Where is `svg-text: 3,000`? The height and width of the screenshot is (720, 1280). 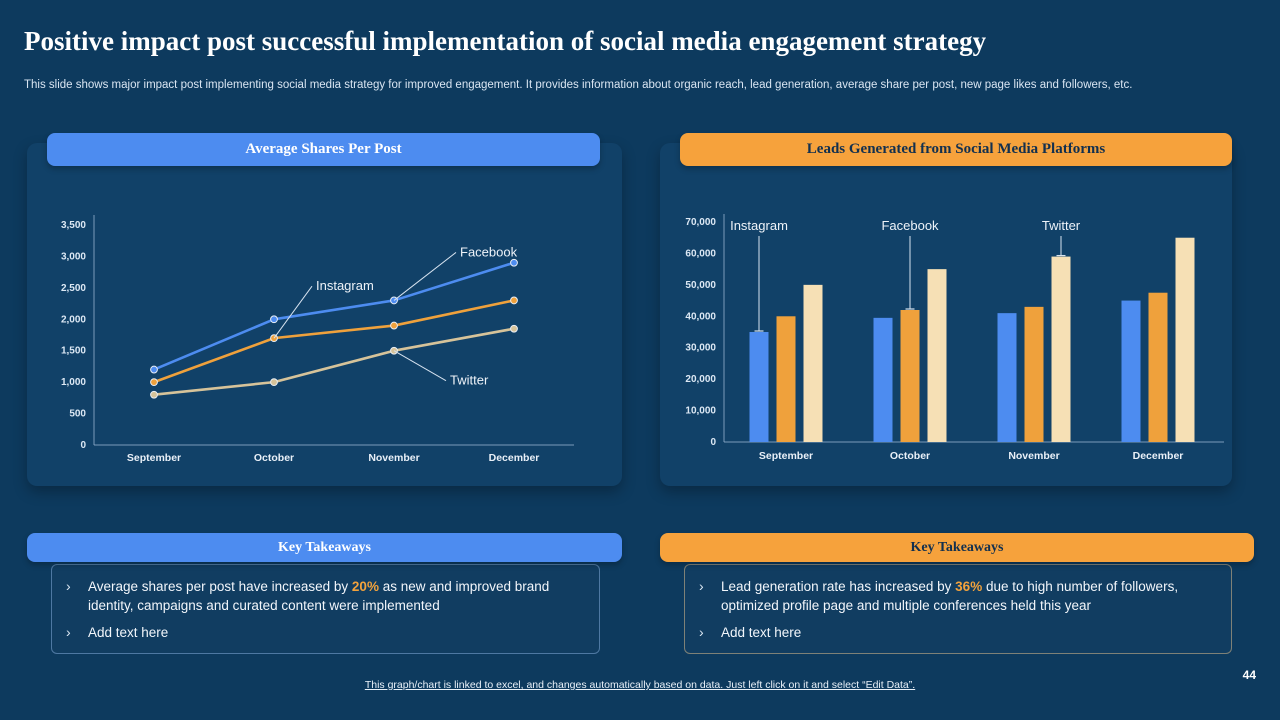 svg-text: 3,000 is located at coordinates (73, 256).